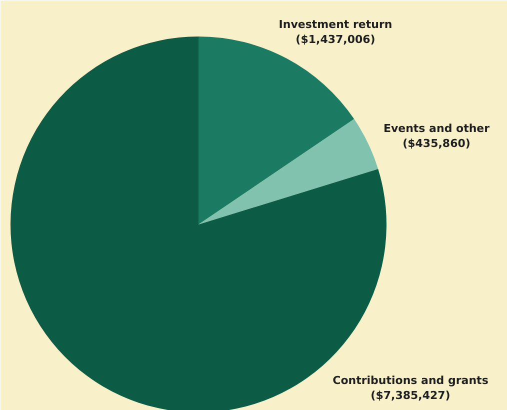 The image size is (507, 410). I want to click on slice-label: Events and other, so click(436, 128).